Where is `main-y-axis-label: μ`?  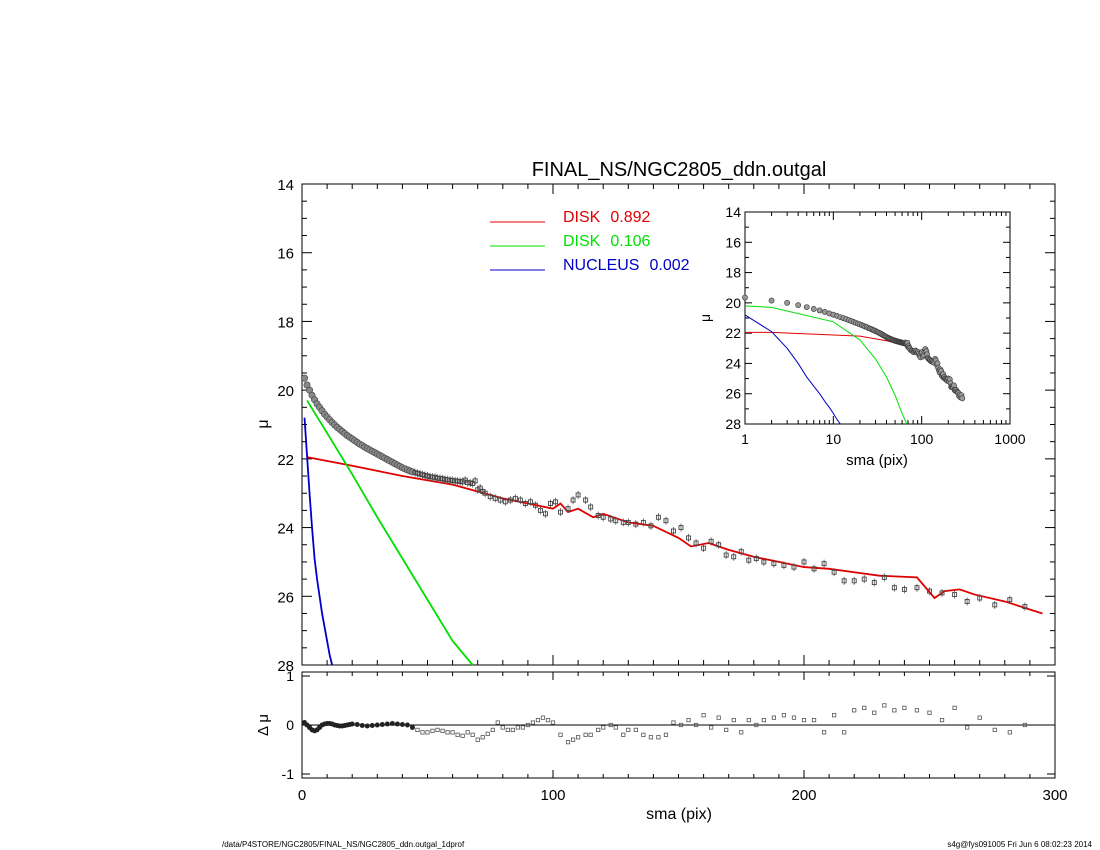
main-y-axis-label: μ is located at coordinates (263, 423).